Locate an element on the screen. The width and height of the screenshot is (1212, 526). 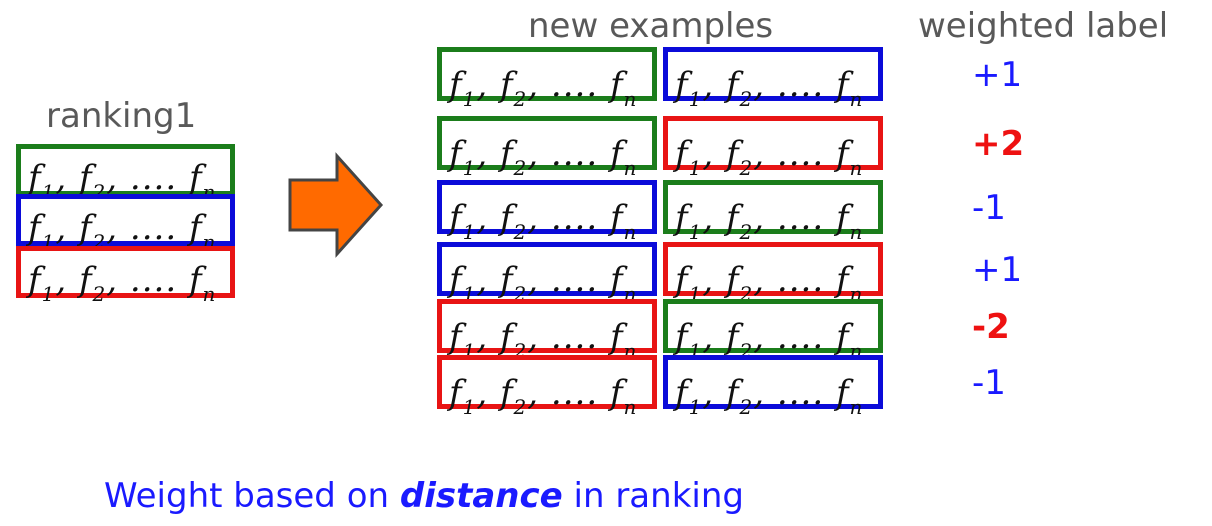
weighted-label-value: -2 is located at coordinates (991, 327).